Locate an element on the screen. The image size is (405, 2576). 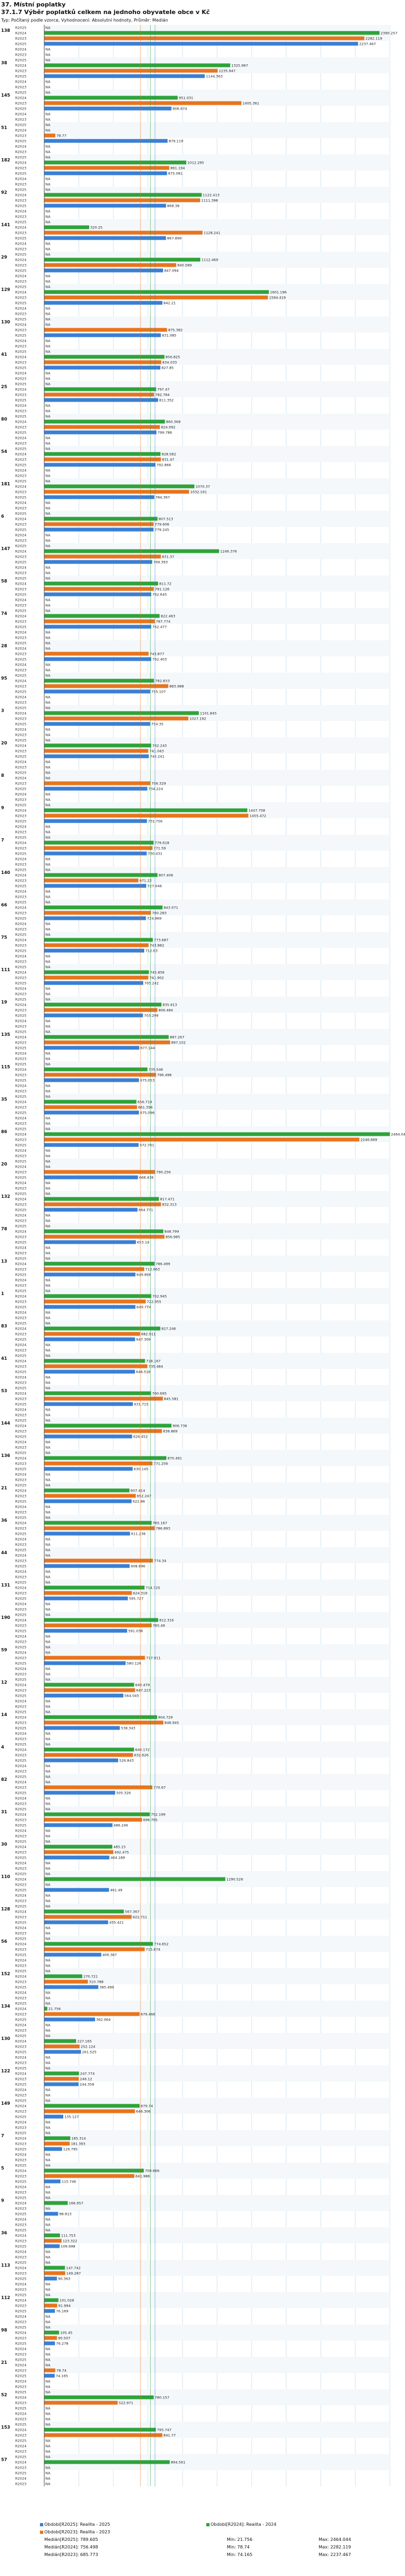
category-label: 8 is located at coordinates (3, 776).